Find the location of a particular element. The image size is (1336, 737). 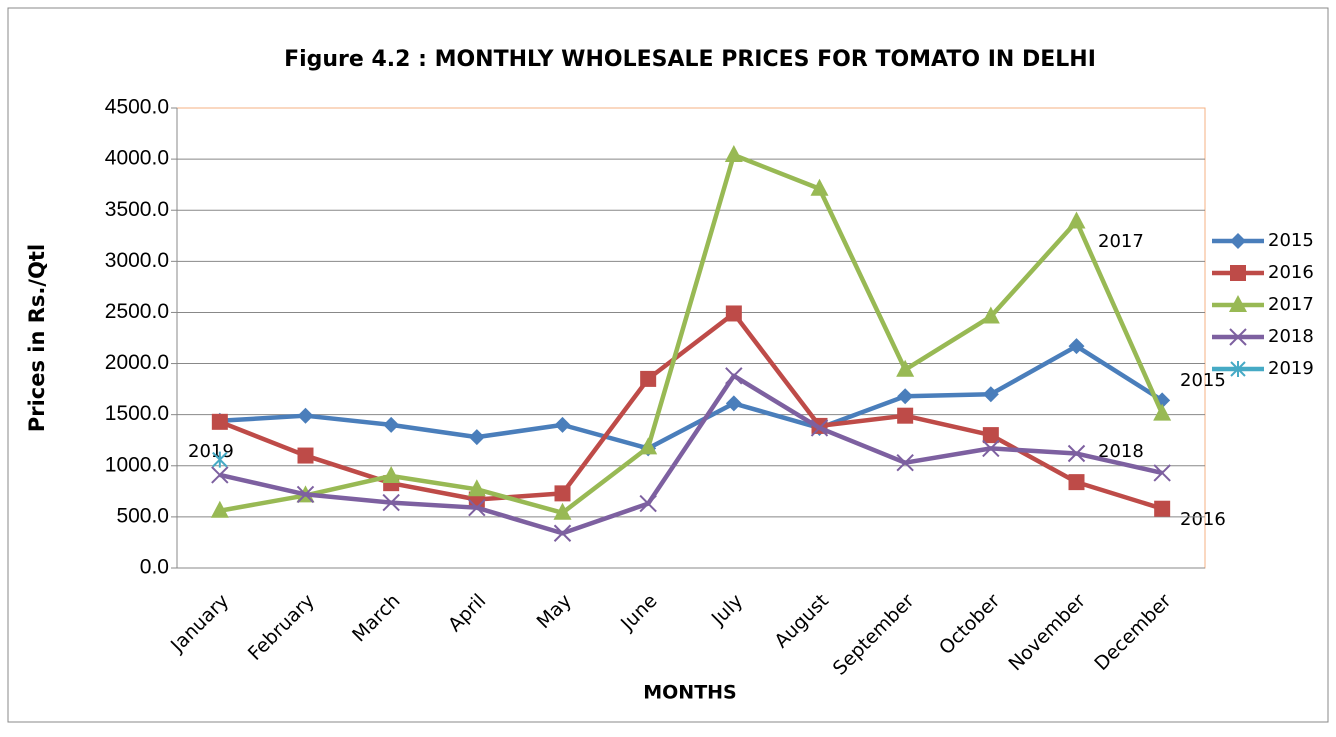

y-tick-label: 1000.0 is located at coordinates (137, 464).